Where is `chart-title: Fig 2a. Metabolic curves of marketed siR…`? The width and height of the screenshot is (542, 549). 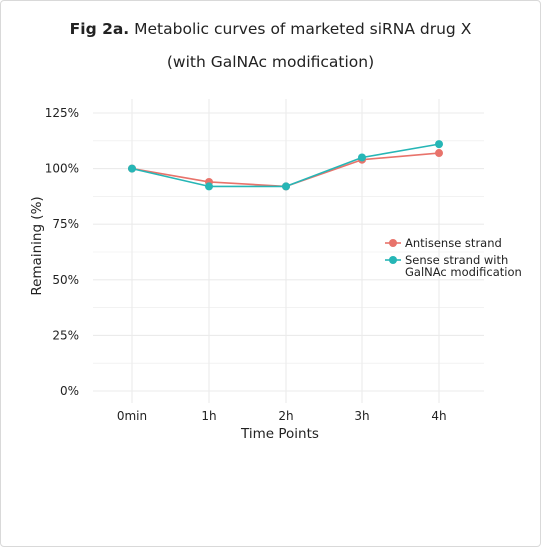 chart-title: Fig 2a. Metabolic curves of marketed siR… is located at coordinates (270, 29).